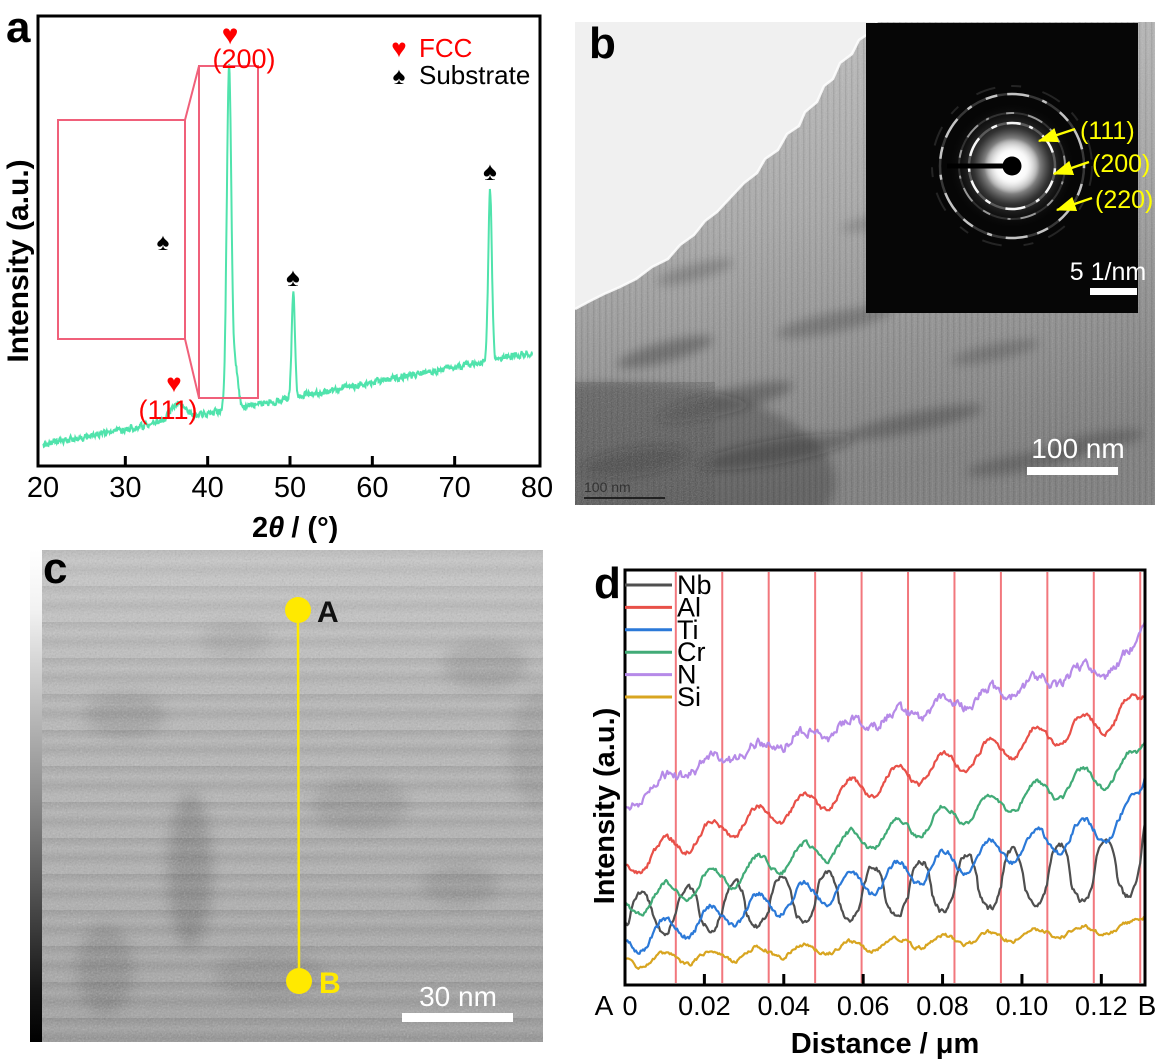 The image size is (1155, 1059). Describe the element at coordinates (328, 612) in the screenshot. I see `point-a-label: A` at that location.